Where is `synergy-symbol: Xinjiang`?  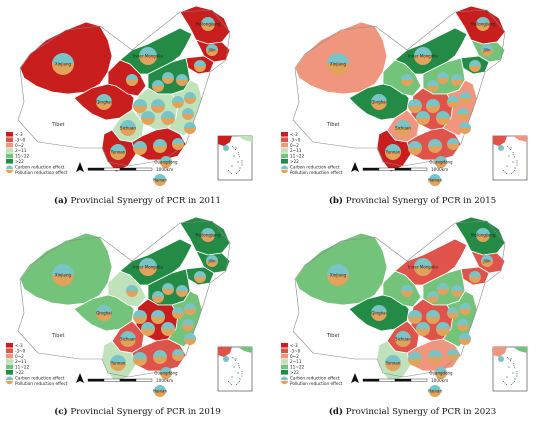
synergy-symbol: Xinjiang is located at coordinates (338, 64).